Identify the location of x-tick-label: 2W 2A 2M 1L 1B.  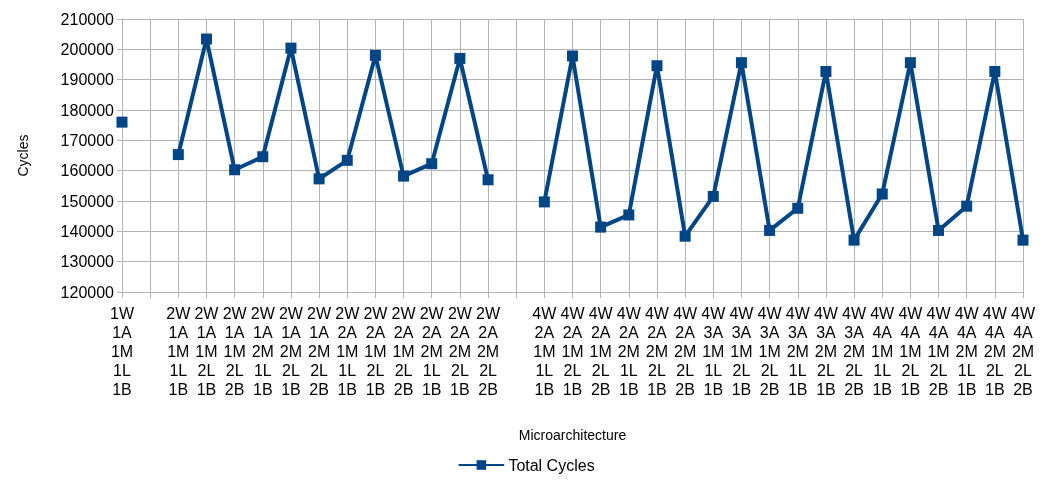
(432, 351).